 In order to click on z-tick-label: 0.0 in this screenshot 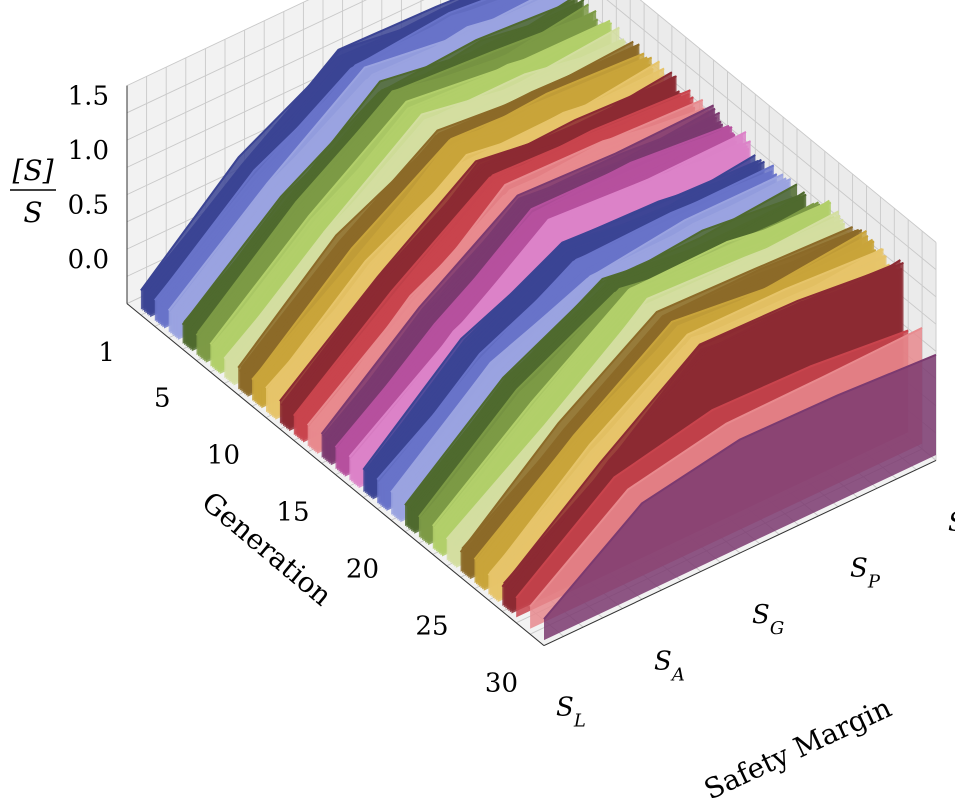, I will do `click(88, 260)`.